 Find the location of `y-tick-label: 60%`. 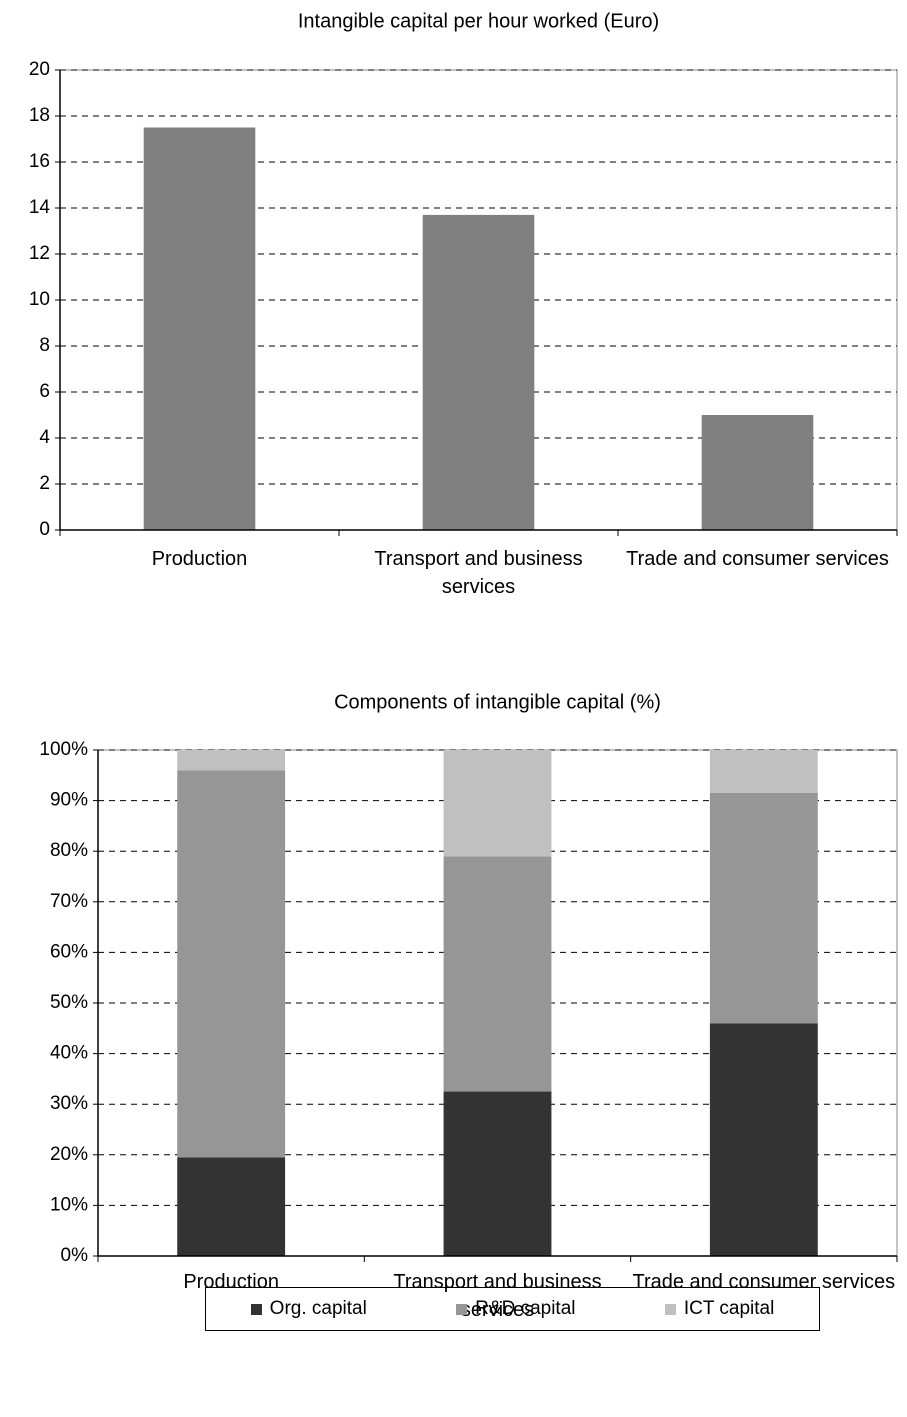

y-tick-label: 60% is located at coordinates (69, 951).